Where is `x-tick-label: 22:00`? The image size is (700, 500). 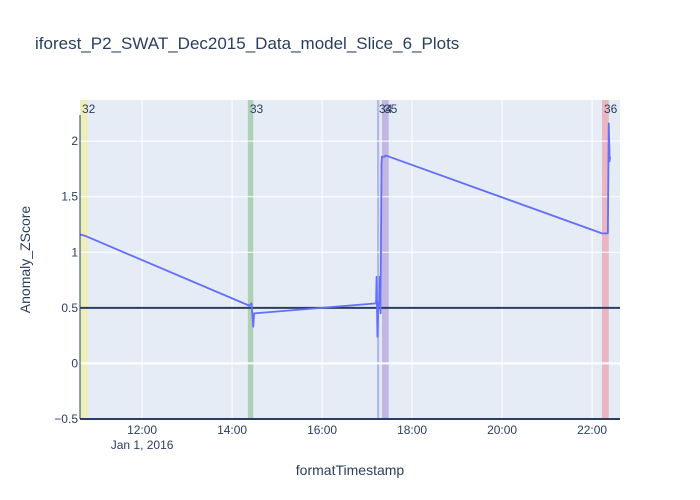
x-tick-label: 22:00 is located at coordinates (592, 430).